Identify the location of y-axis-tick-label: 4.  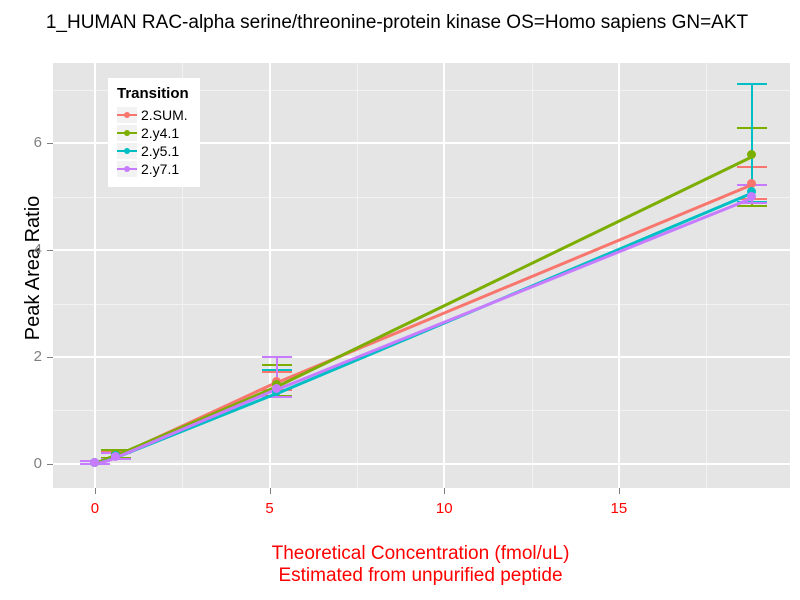
(37, 250).